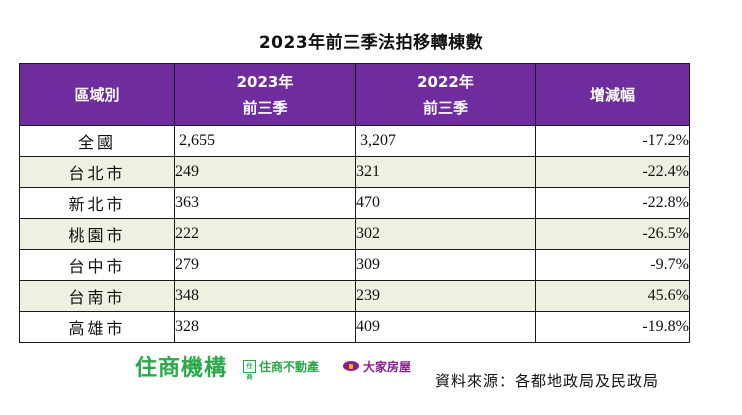 This screenshot has height=415, width=742. Describe the element at coordinates (612, 141) in the screenshot. I see `cell-change: -17.2%` at that location.